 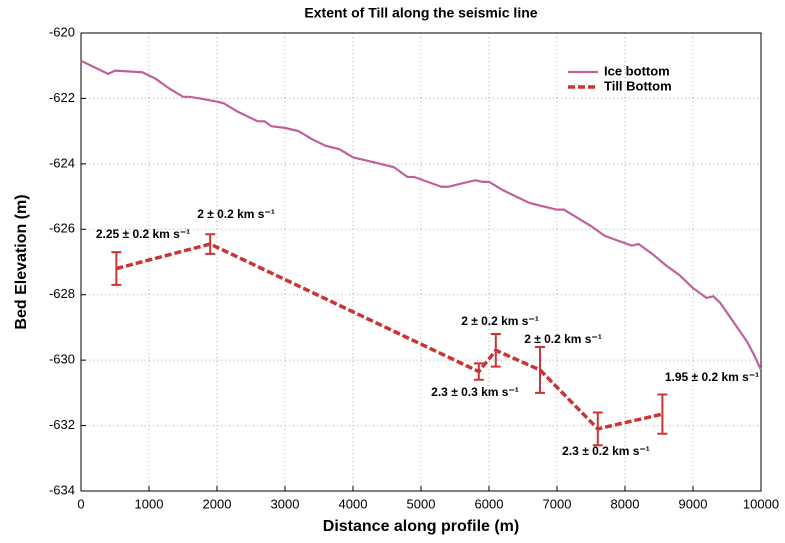 What do you see at coordinates (489, 503) in the screenshot?
I see `x-tick-label: 6000` at bounding box center [489, 503].